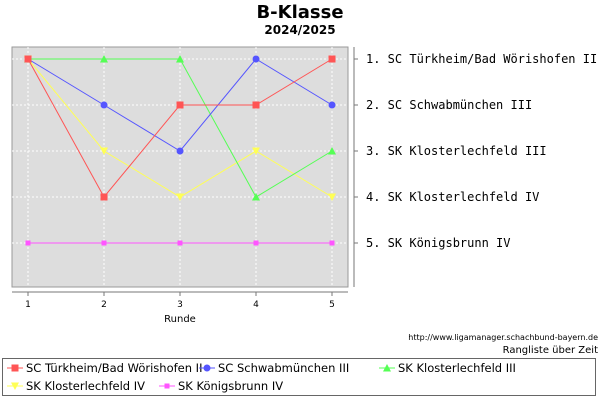  What do you see at coordinates (457, 368) in the screenshot?
I see `legend-label: SK Klosterlechfeld III` at bounding box center [457, 368].